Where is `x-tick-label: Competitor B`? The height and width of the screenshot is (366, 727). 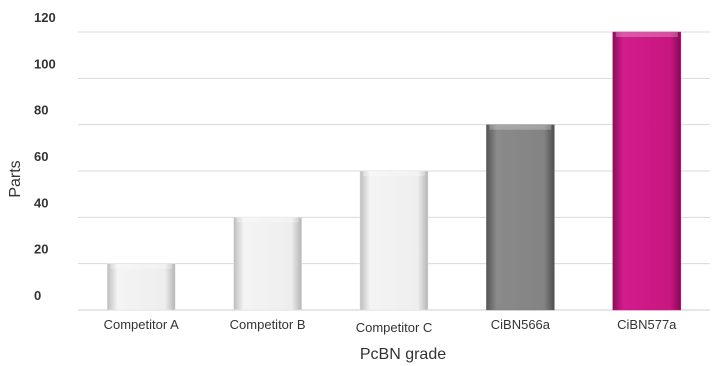 x-tick-label: Competitor B is located at coordinates (268, 324).